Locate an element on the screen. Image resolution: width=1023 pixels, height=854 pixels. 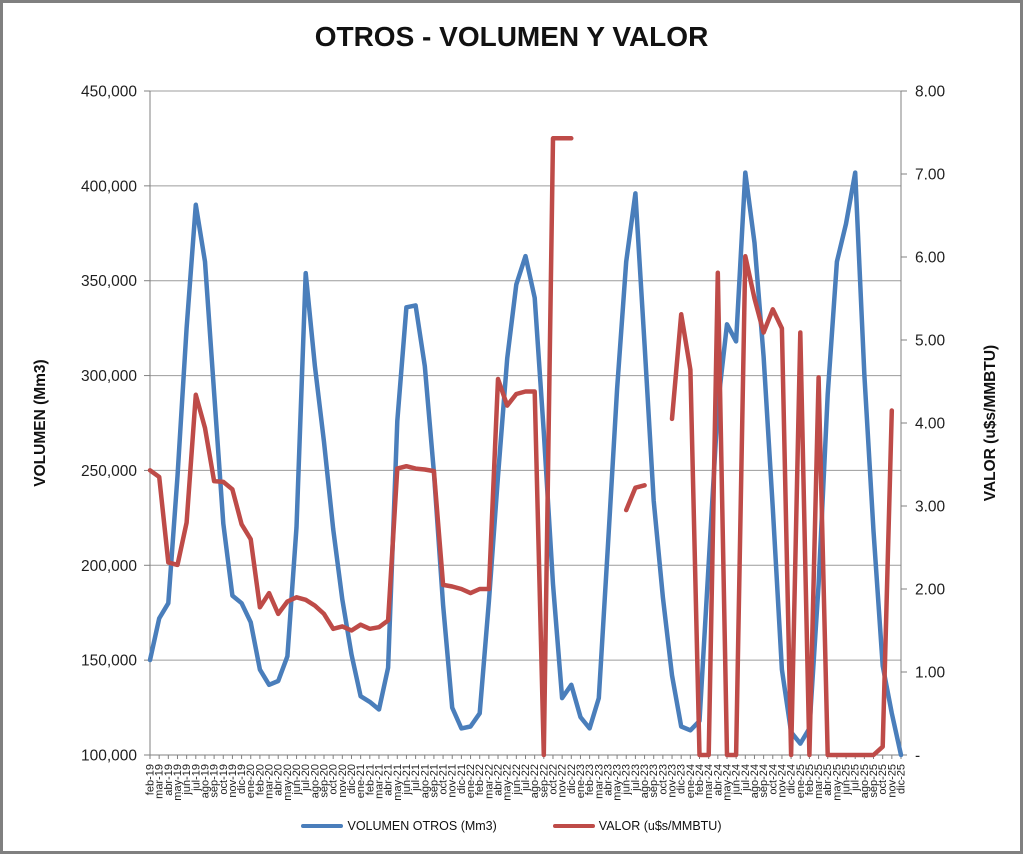
x-axis-tick-label: may-19 is located at coordinates (178, 782).